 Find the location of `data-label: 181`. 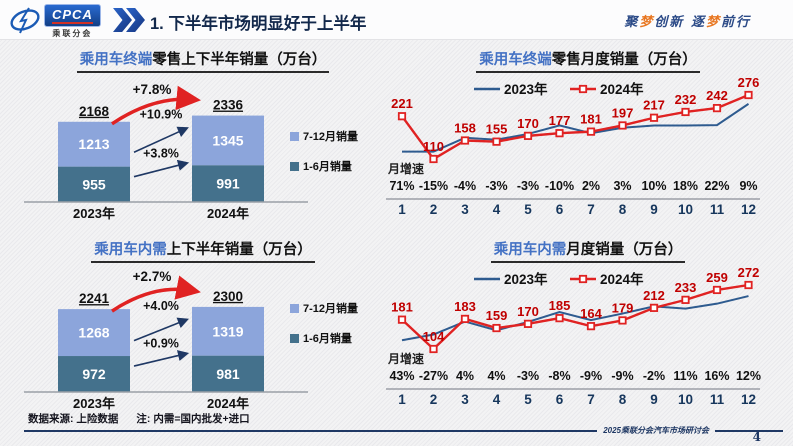

data-label: 181 is located at coordinates (402, 307).